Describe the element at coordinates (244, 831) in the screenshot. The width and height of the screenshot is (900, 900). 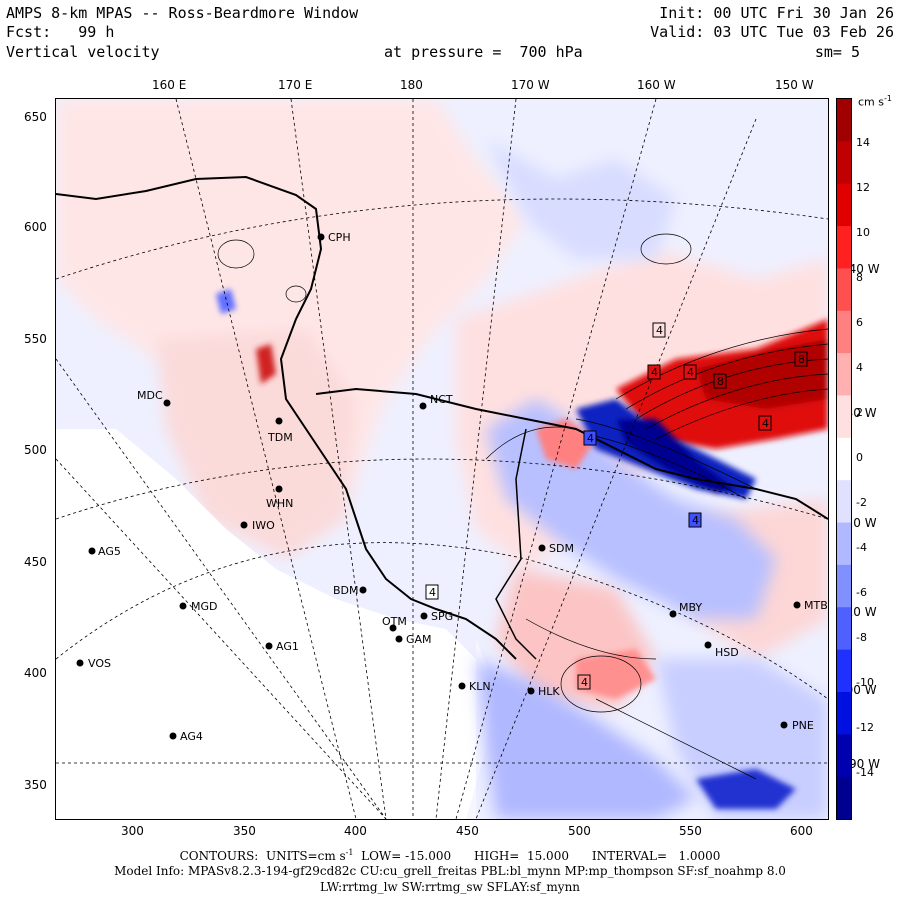
I see `x-label-350: 350` at that location.